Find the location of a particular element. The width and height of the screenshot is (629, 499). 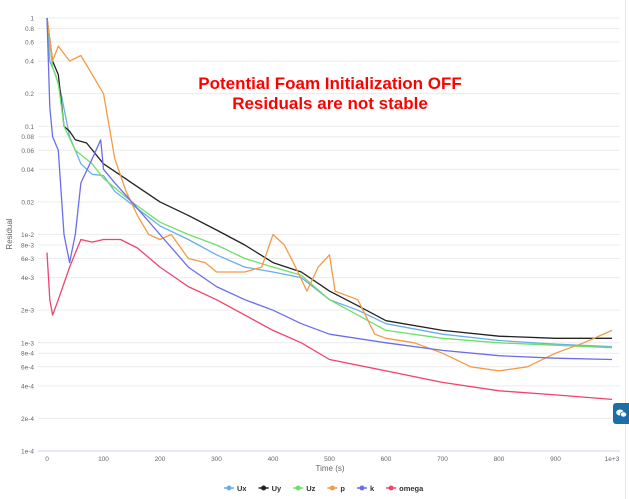

y-tick-label: 2e-3 is located at coordinates (27, 311).